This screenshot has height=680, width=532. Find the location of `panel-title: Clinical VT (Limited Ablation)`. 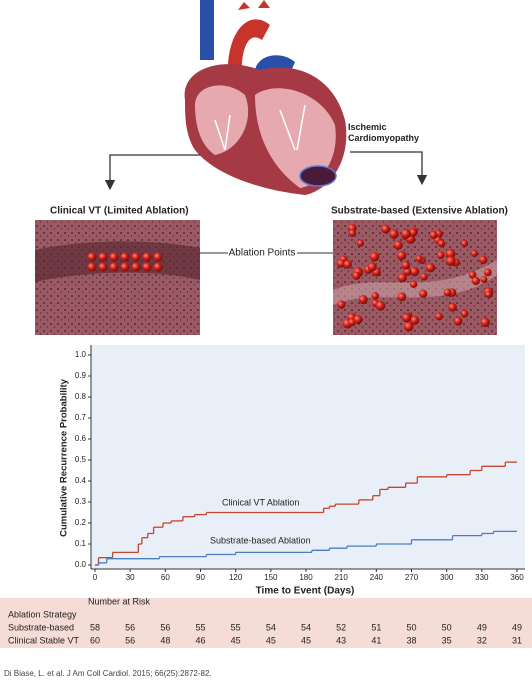

panel-title: Clinical VT (Limited Ablation) is located at coordinates (119, 211).